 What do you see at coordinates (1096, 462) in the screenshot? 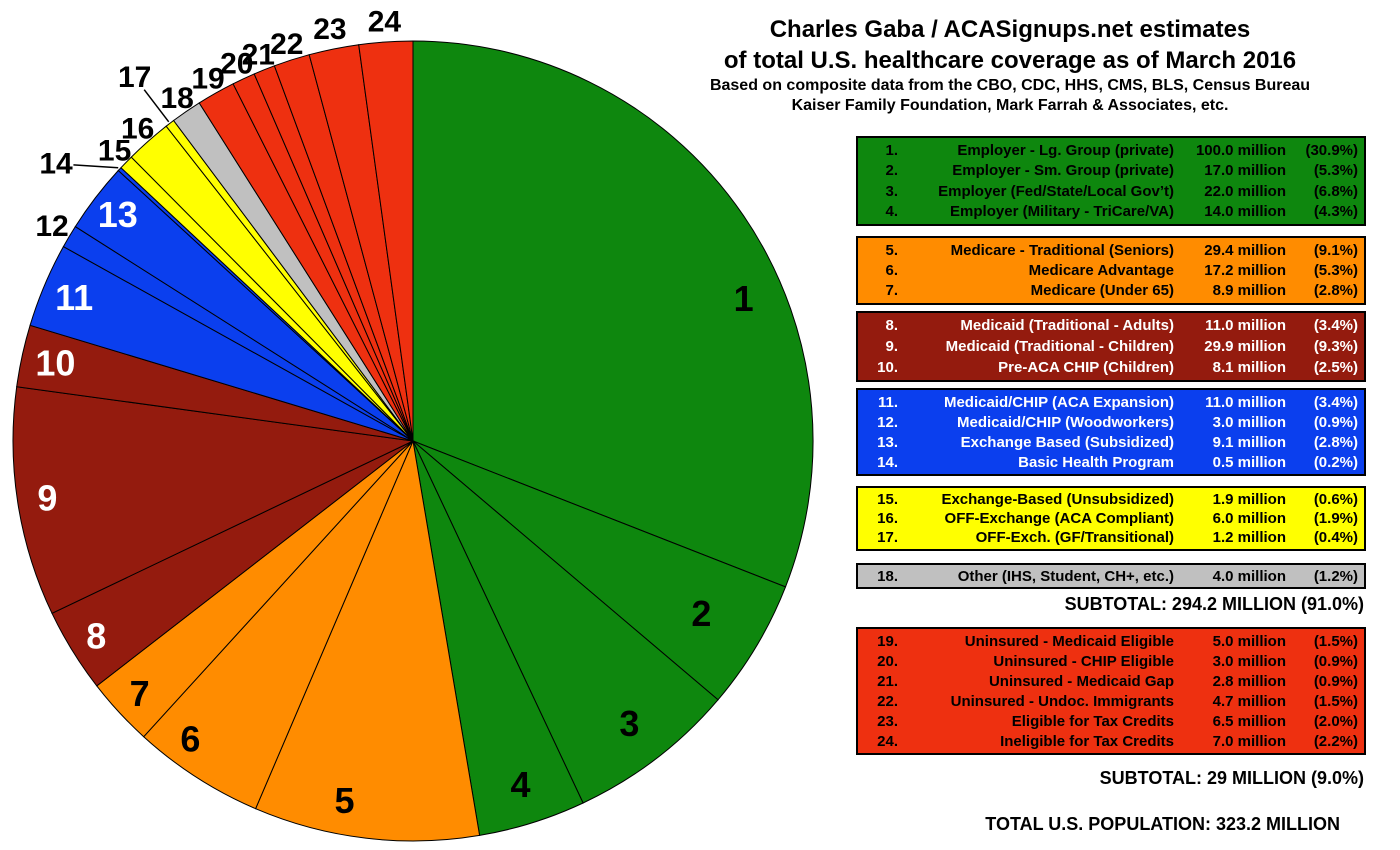
I see `legend-label-14: Basic Health Program` at bounding box center [1096, 462].